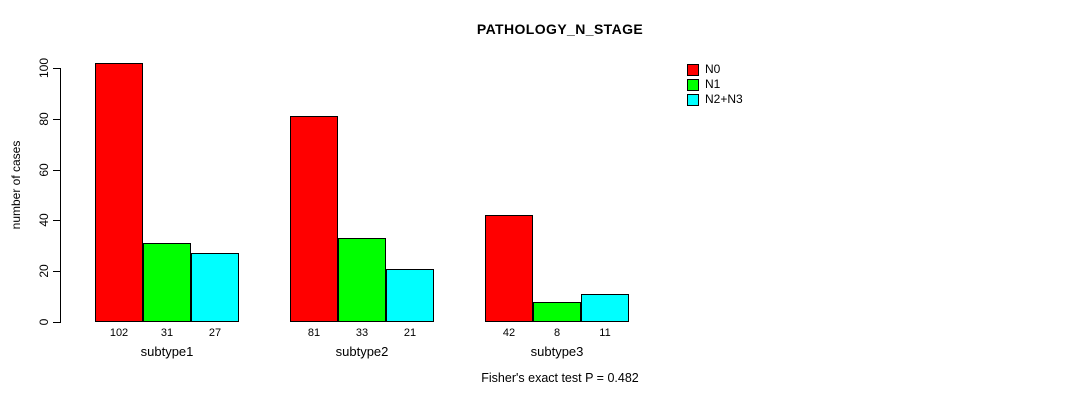  I want to click on bar-value-label: 31, so click(167, 333).